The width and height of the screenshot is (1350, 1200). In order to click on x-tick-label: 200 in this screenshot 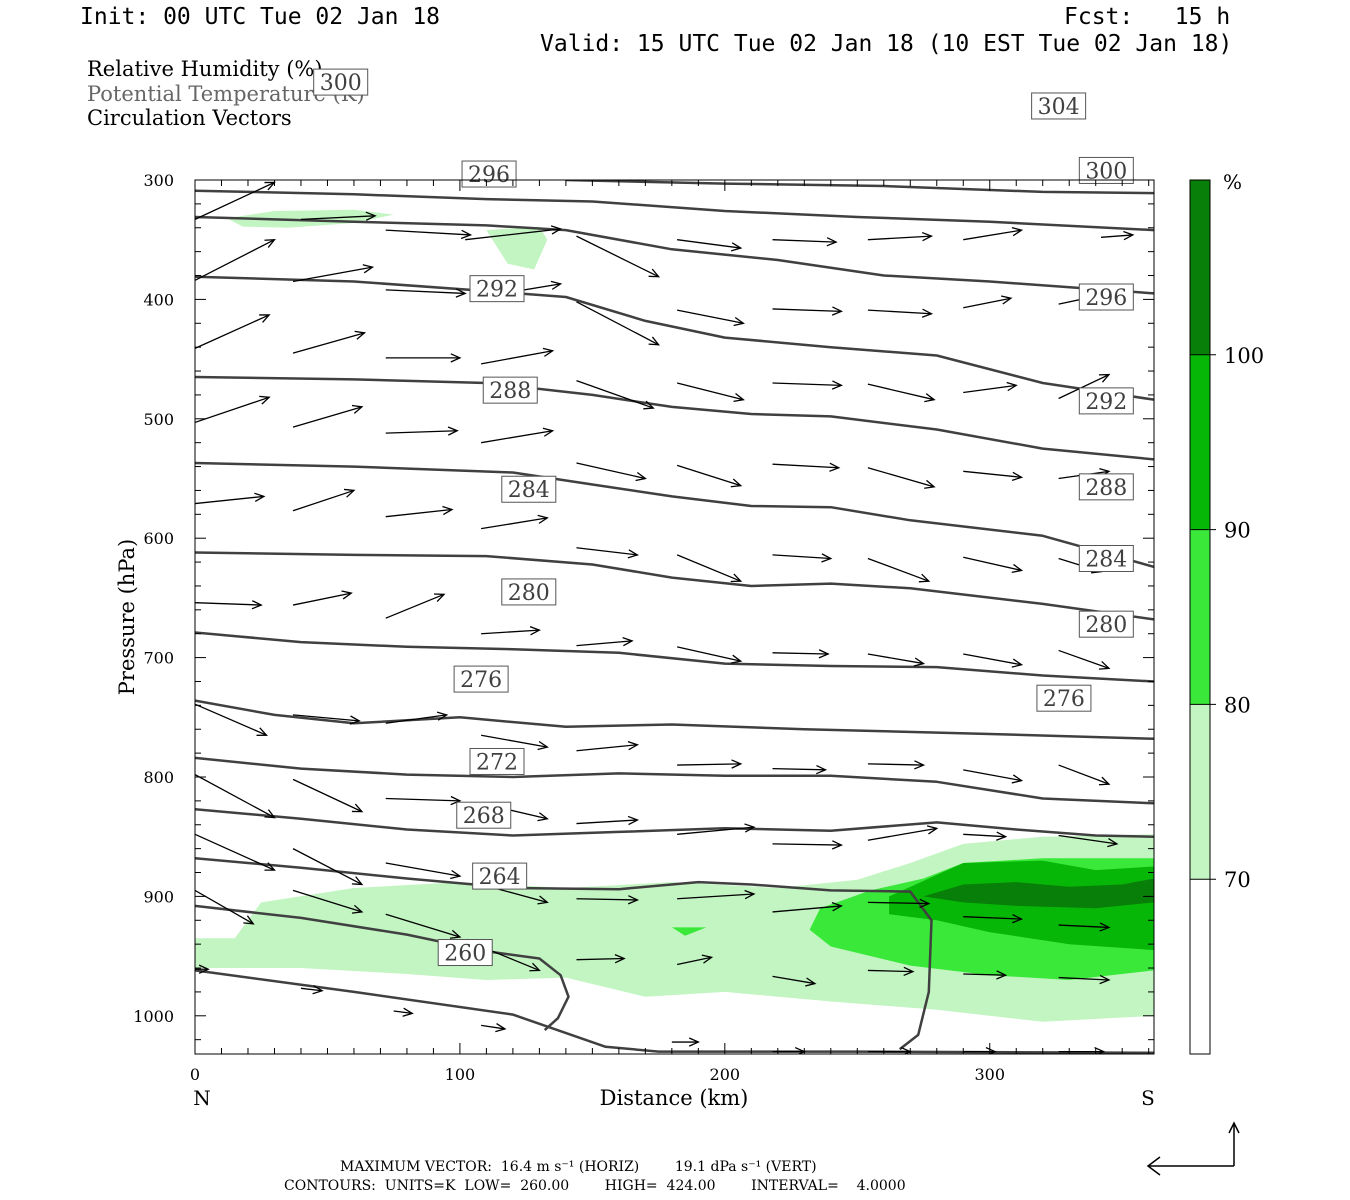, I will do `click(725, 1074)`.